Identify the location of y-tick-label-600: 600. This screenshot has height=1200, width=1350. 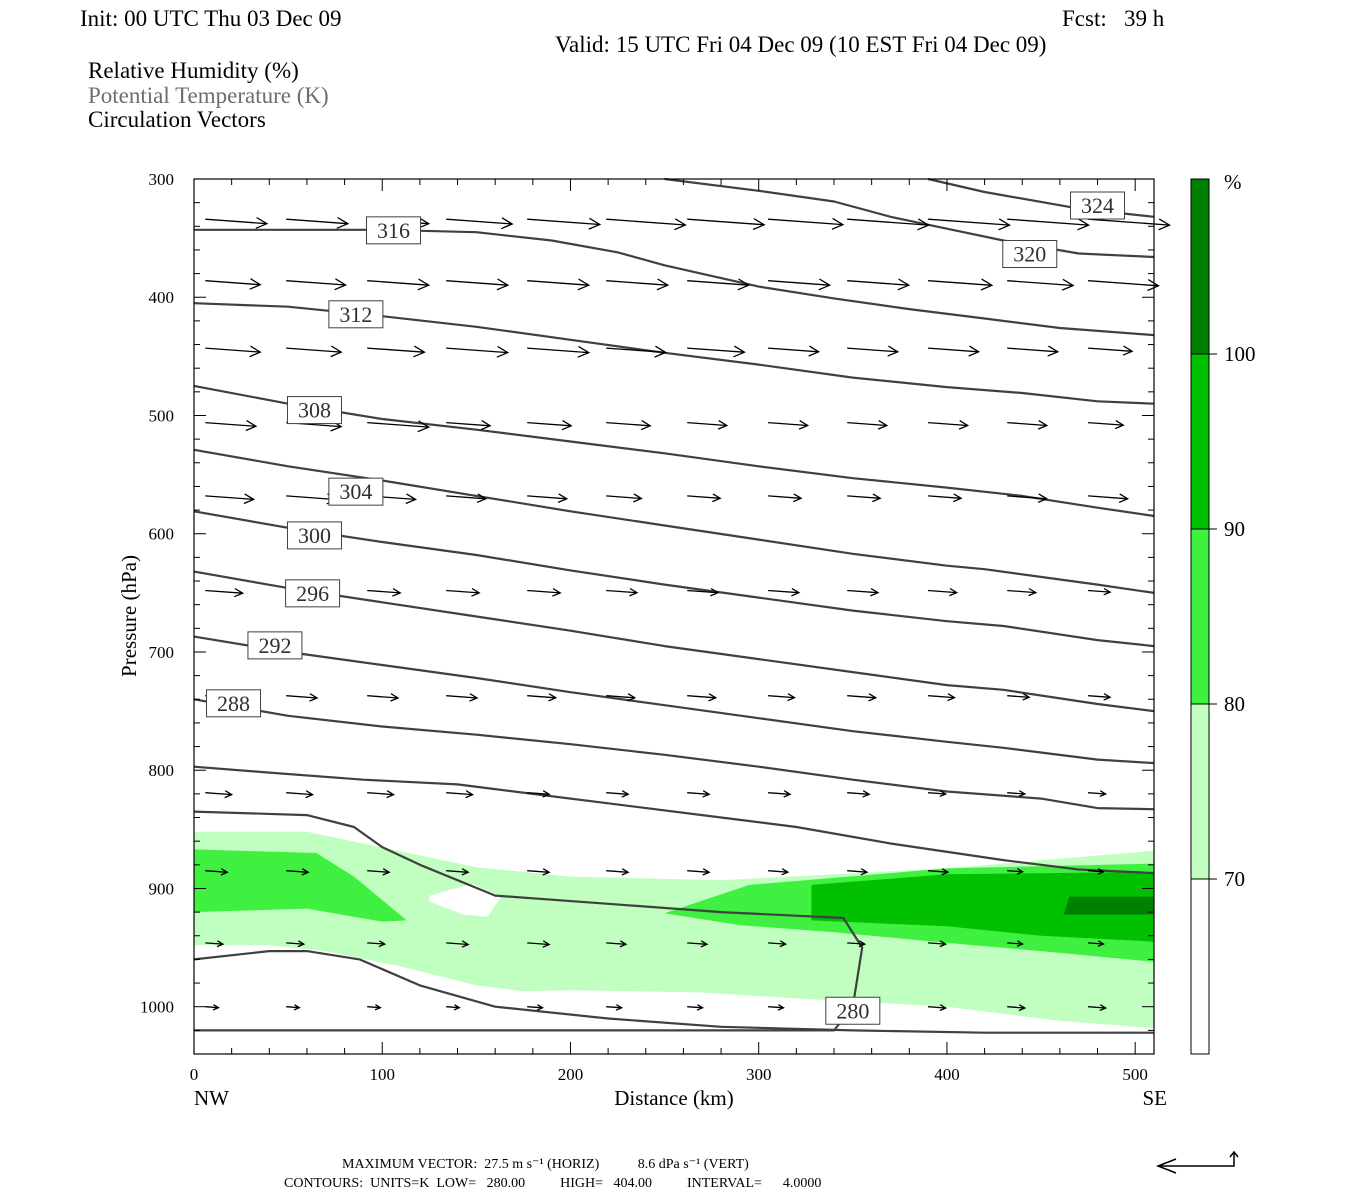
(162, 534).